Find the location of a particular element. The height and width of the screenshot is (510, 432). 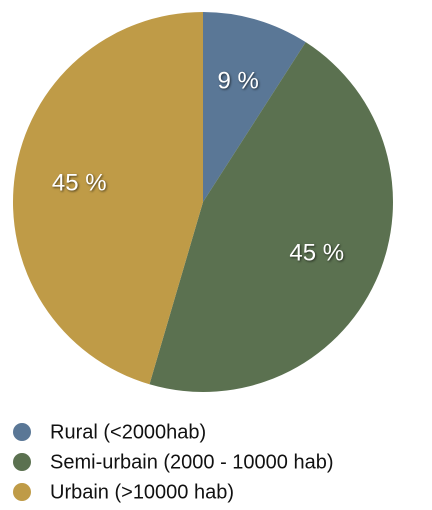

slice-label: 9 % is located at coordinates (238, 80).